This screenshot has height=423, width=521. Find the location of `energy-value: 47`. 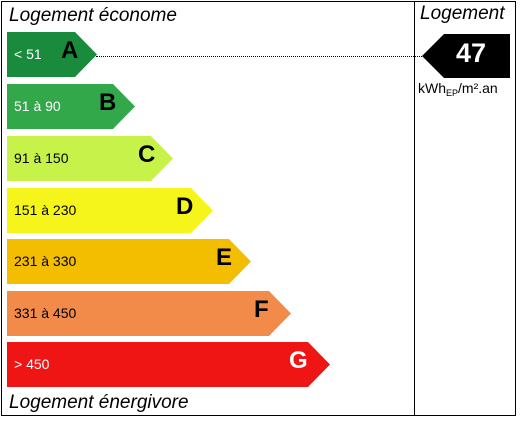

energy-value: 47 is located at coordinates (471, 53).